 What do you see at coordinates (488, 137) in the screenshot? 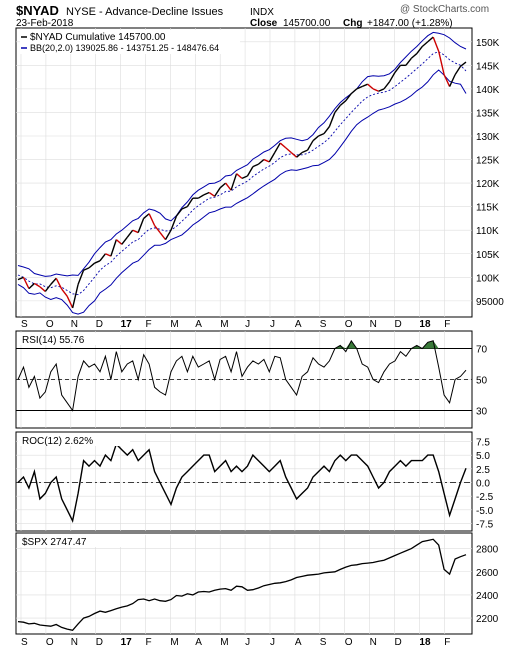
I see `main-y-tick-label: 130K` at bounding box center [488, 137].